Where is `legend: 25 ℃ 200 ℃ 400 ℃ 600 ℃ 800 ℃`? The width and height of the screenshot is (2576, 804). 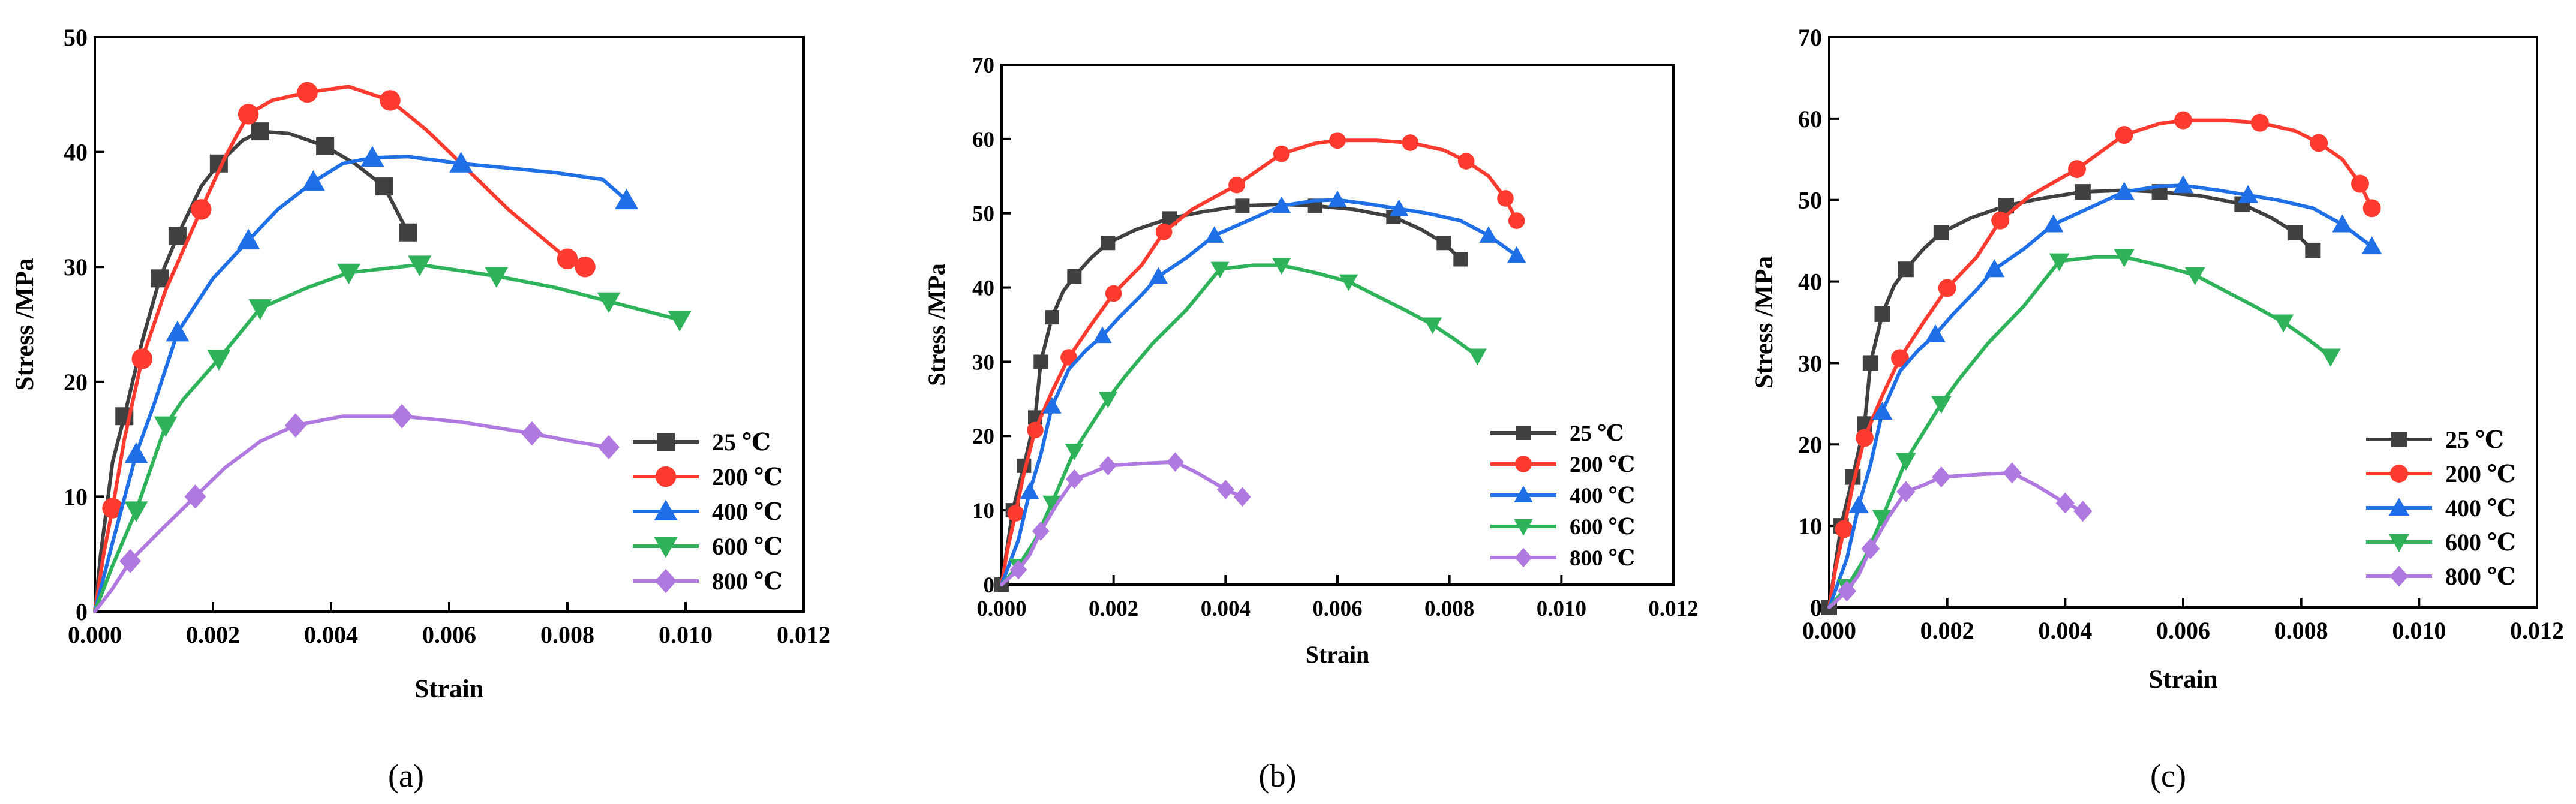
legend: 25 ℃ 200 ℃ 400 ℃ 600 ℃ 800 ℃ is located at coordinates (708, 512).